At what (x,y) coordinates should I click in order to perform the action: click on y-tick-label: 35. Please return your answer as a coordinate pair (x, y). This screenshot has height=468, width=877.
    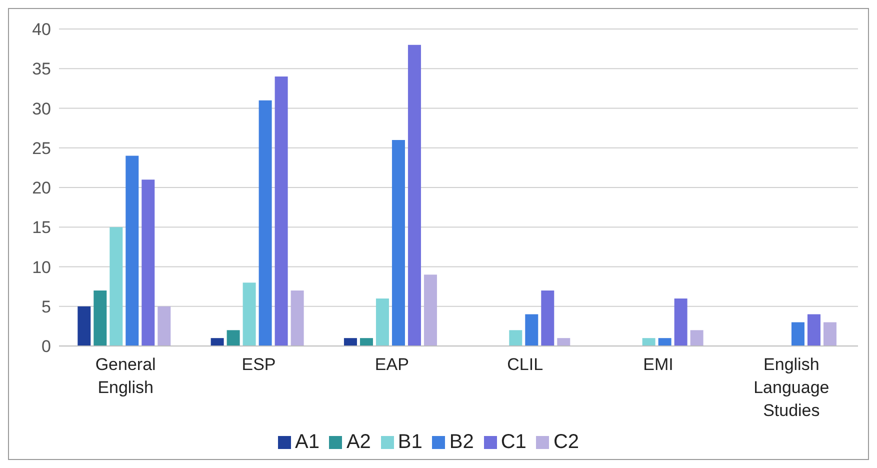
    Looking at the image, I should click on (41, 69).